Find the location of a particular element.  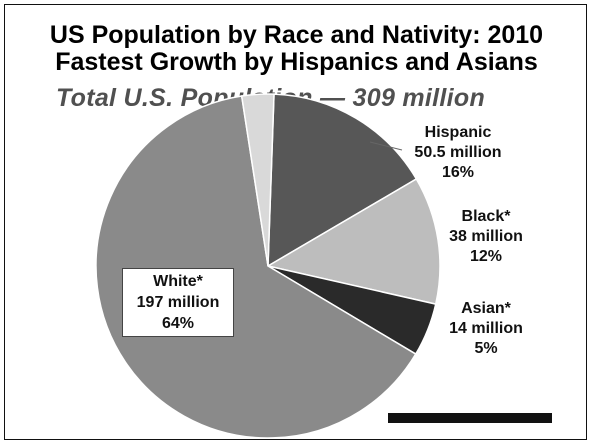

slice-label-black-name: Black* is located at coordinates (486, 216).